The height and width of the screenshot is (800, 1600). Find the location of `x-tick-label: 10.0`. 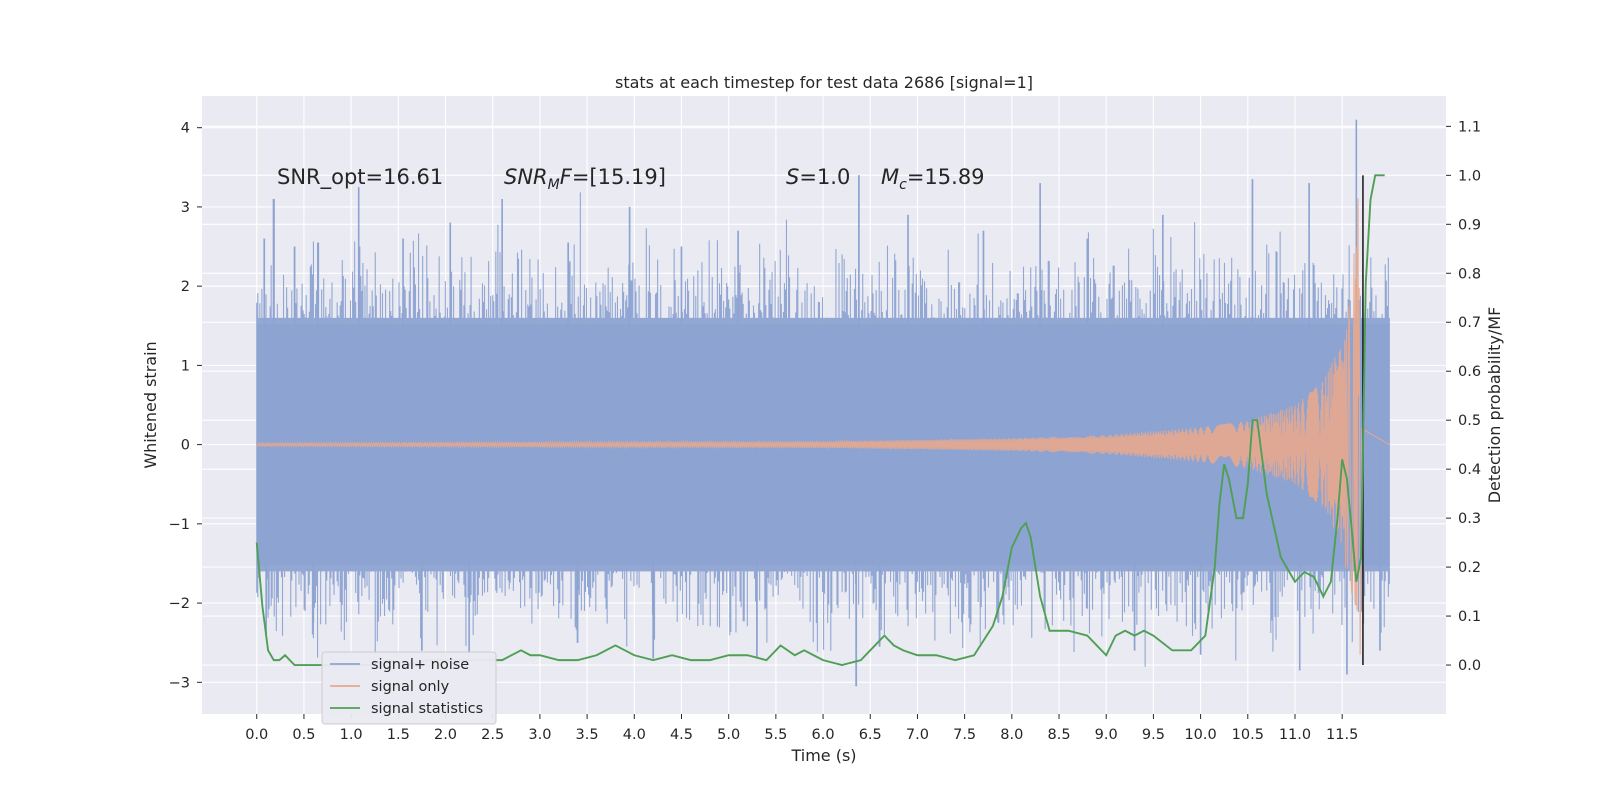

x-tick-label: 10.0 is located at coordinates (1200, 735).